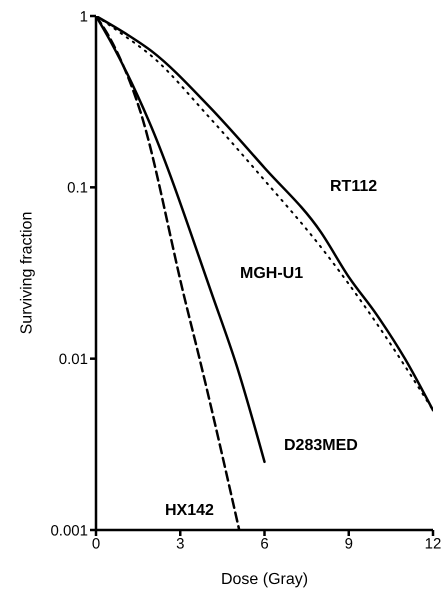 Image resolution: width=443 pixels, height=596 pixels. I want to click on y-tick-label: 1, so click(84, 17).